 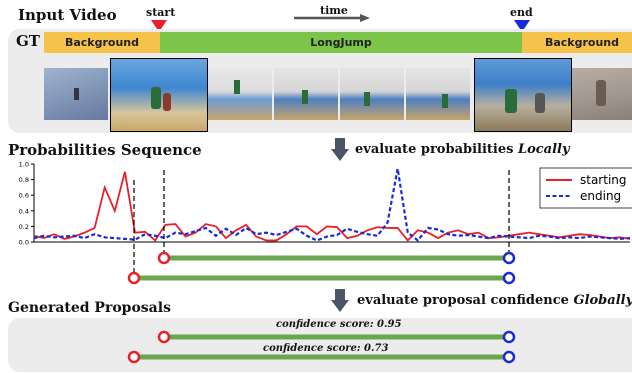 I want to click on start-marker-icon, so click(x=159, y=26).